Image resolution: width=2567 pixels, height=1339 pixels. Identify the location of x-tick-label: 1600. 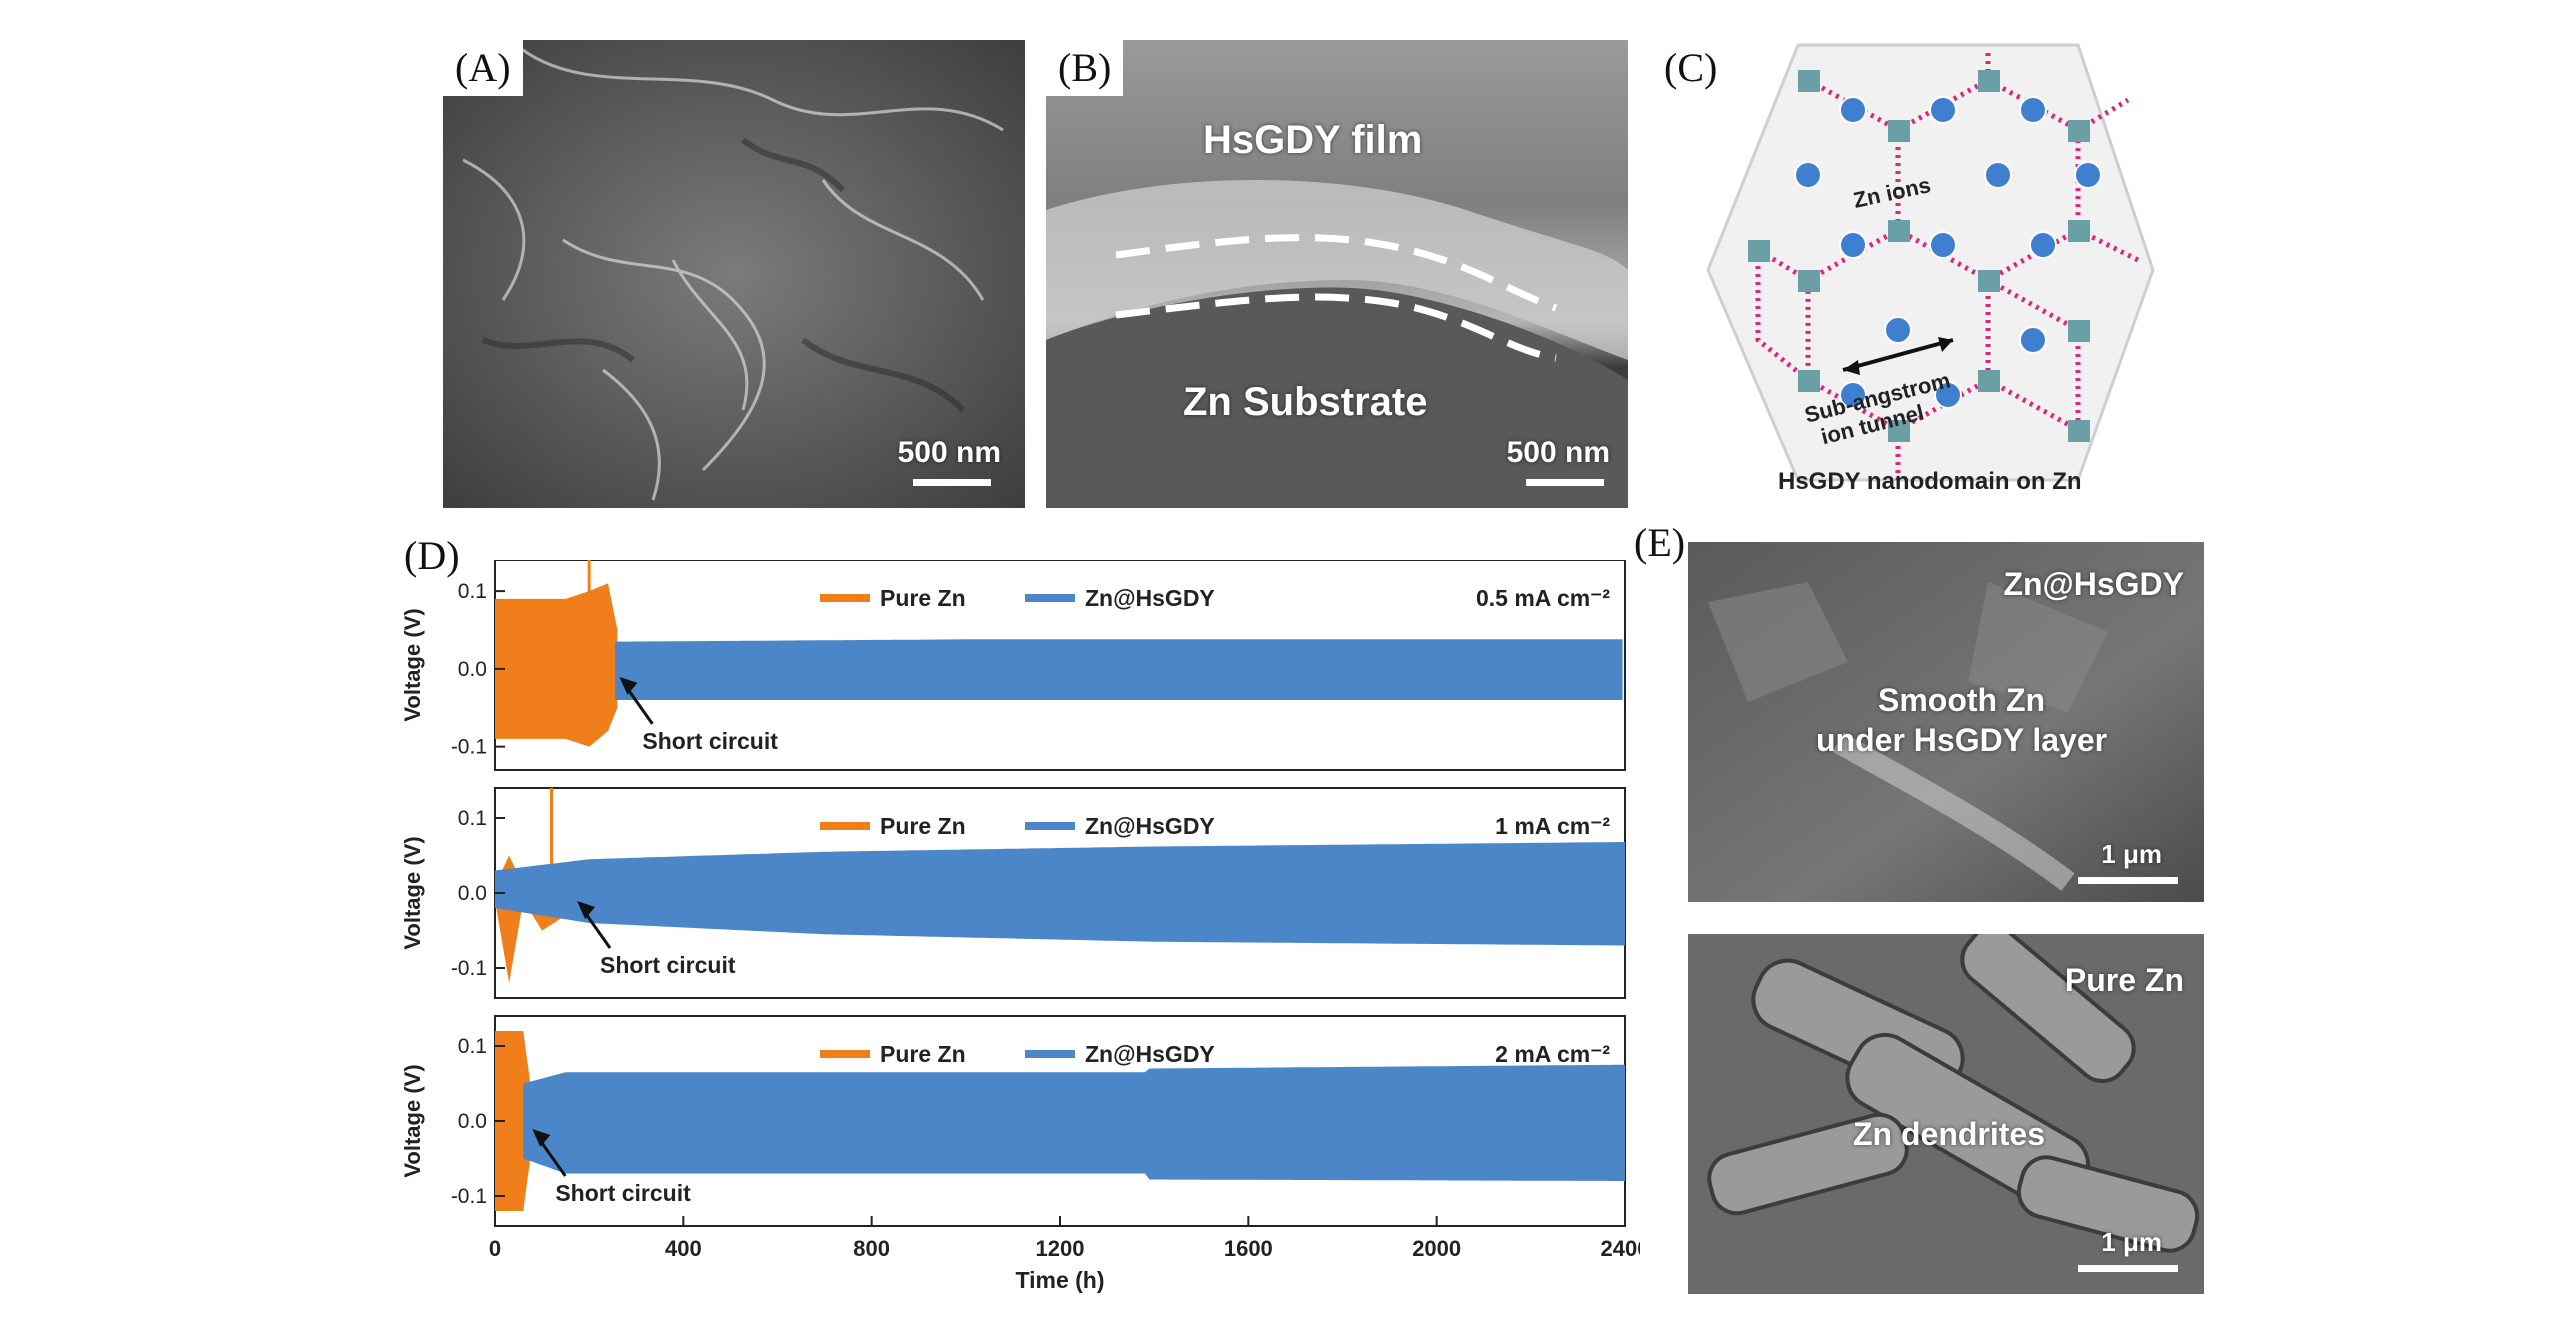
(1248, 1248).